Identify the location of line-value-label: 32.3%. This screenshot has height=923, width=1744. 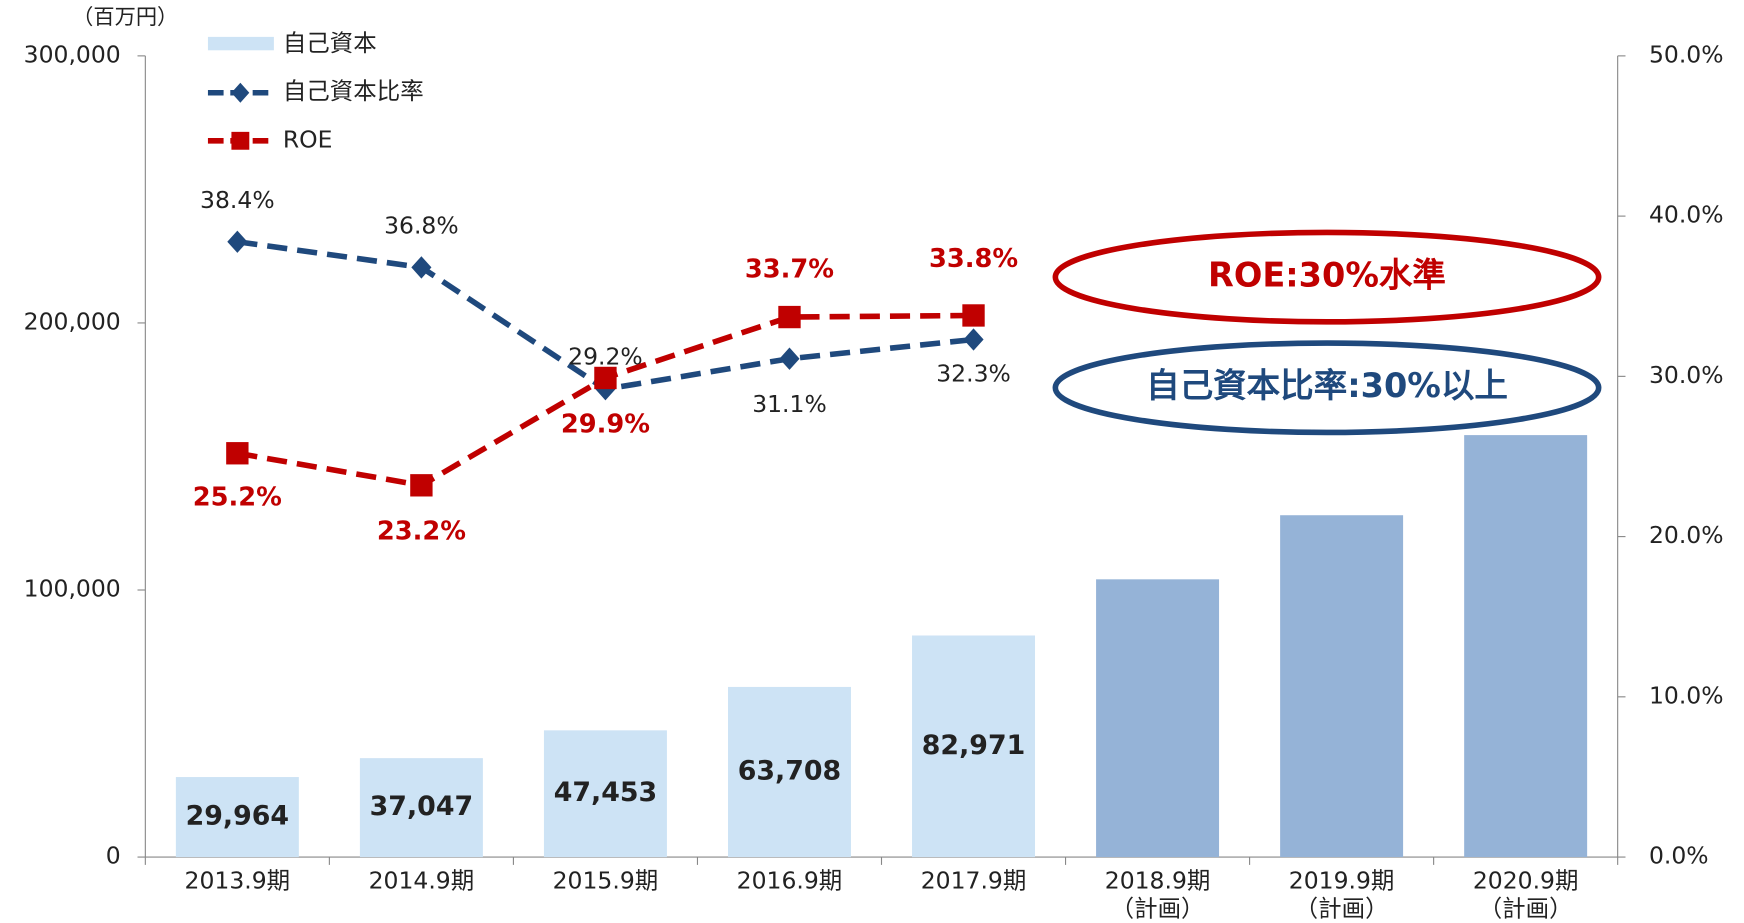
(973, 374).